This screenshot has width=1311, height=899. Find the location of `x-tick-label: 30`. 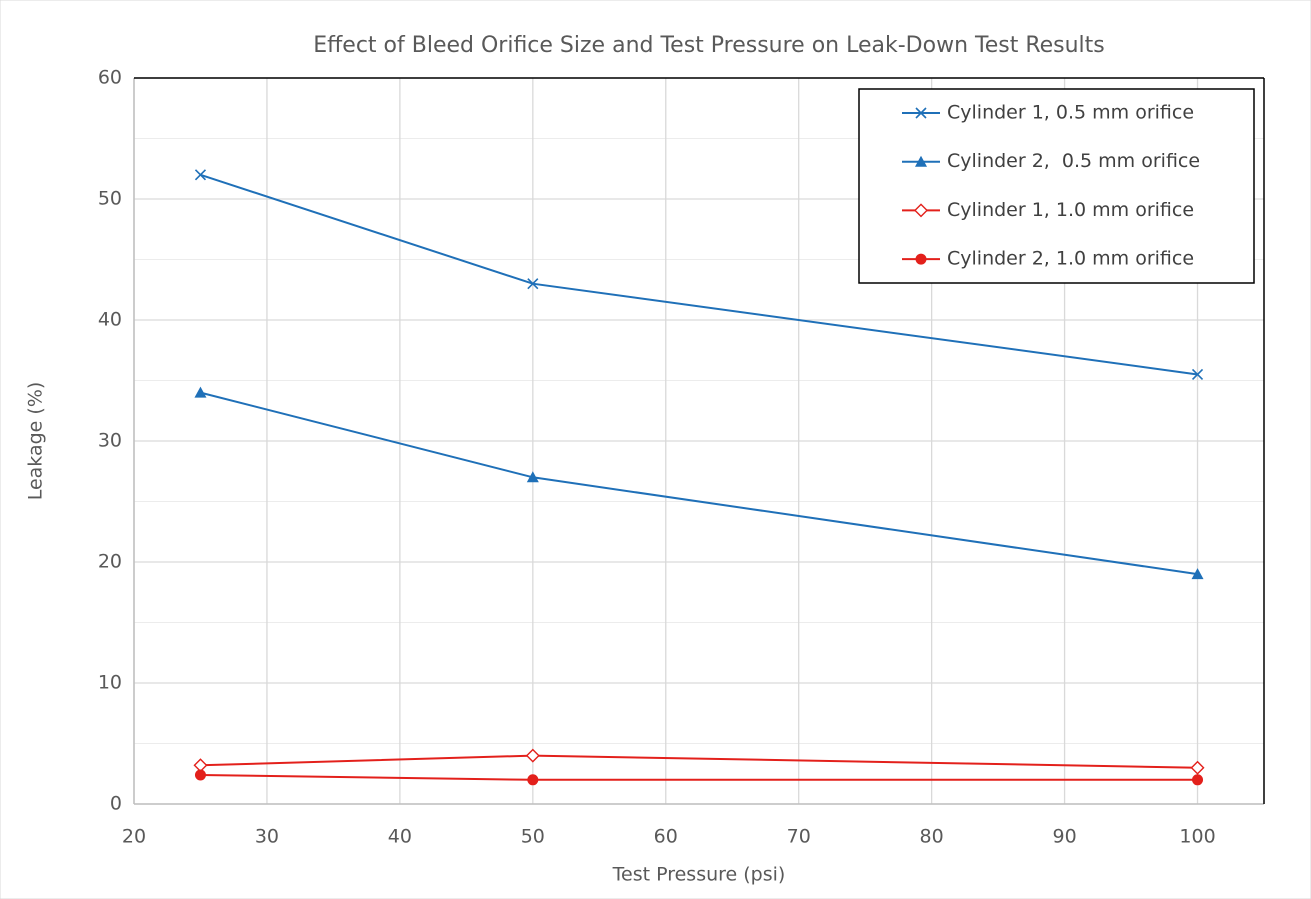

x-tick-label: 30 is located at coordinates (267, 837).